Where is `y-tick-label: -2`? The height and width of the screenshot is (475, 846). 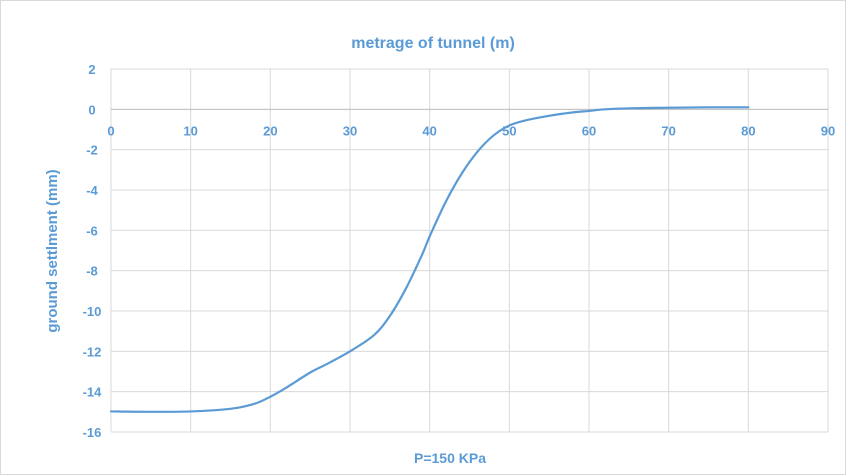 y-tick-label: -2 is located at coordinates (92, 150).